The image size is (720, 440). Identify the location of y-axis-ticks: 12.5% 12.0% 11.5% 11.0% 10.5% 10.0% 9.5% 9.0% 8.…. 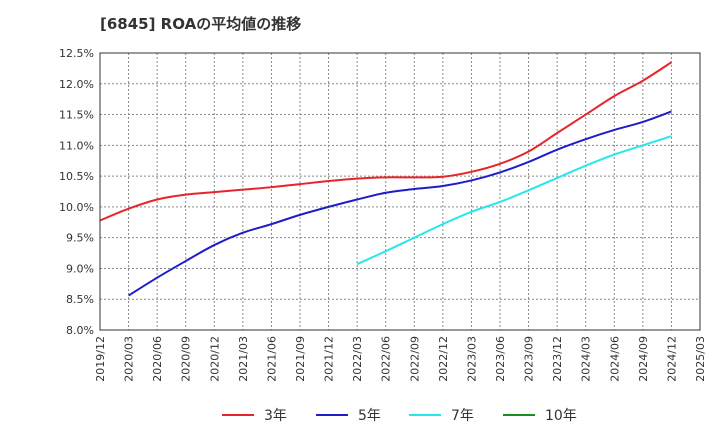
(76, 192).